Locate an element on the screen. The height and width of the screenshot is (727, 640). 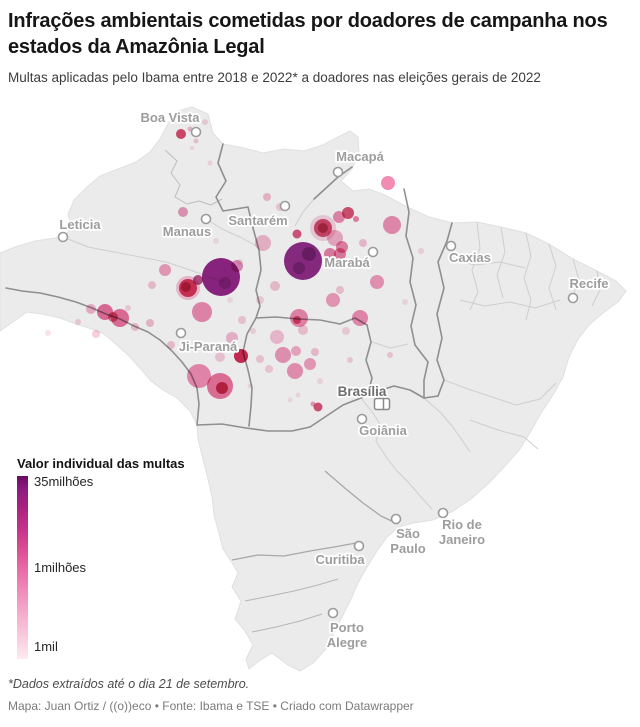
city-label: Leticia is located at coordinates (80, 224).